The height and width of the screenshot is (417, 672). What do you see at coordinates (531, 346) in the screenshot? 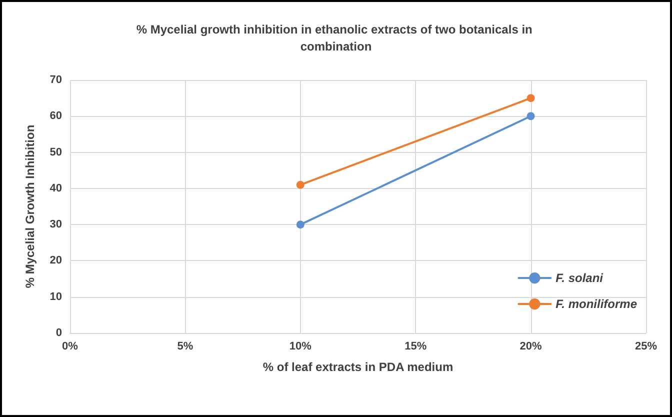
I see `x-tick-label: 20%` at bounding box center [531, 346].